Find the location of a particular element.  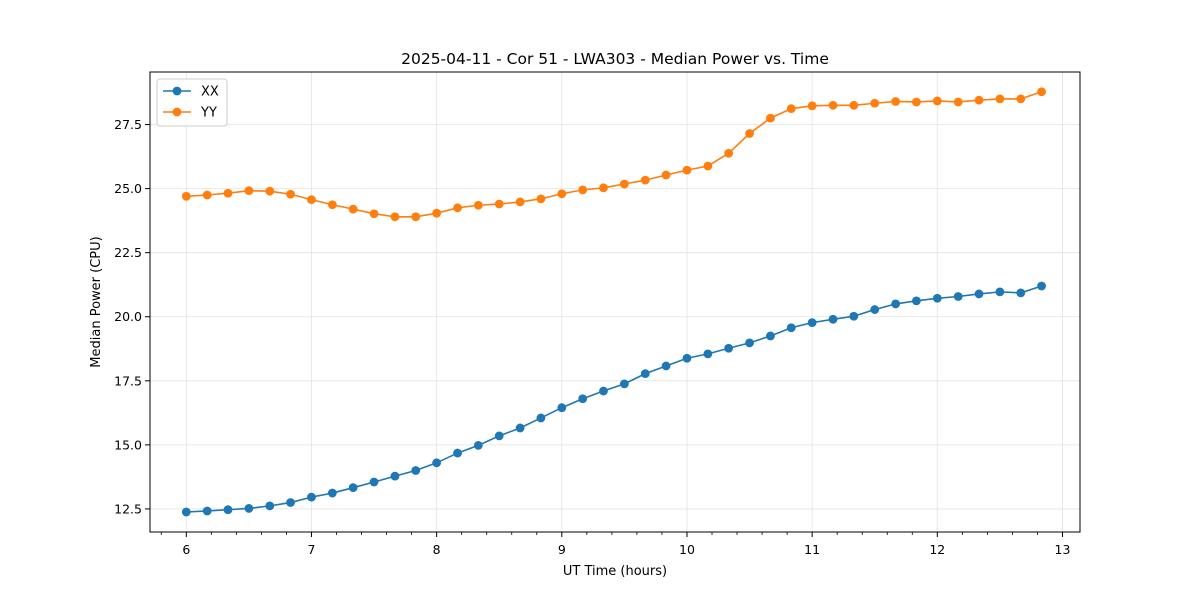

y-tick-label: 27.5 is located at coordinates (128, 124).